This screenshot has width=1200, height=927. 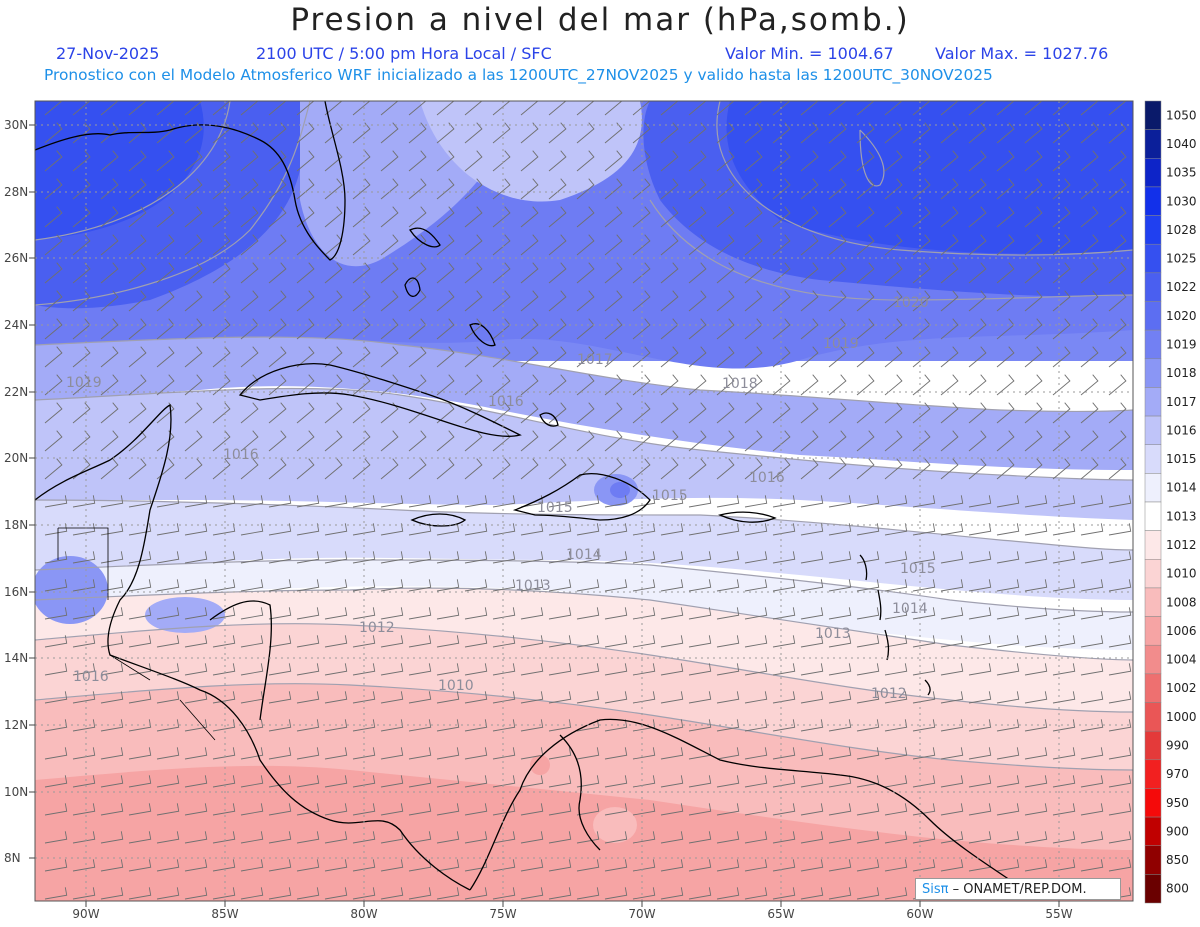 What do you see at coordinates (1177, 774) in the screenshot?
I see `colorbar-label: 970` at bounding box center [1177, 774].